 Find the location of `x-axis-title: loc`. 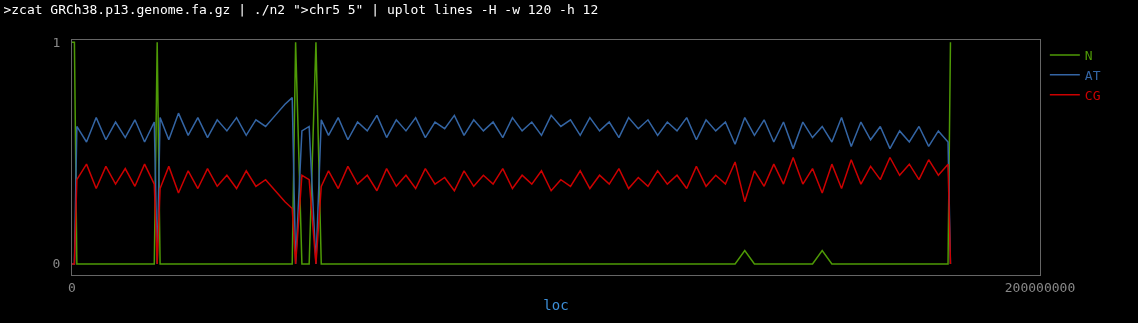

x-axis-title: loc is located at coordinates (556, 304).